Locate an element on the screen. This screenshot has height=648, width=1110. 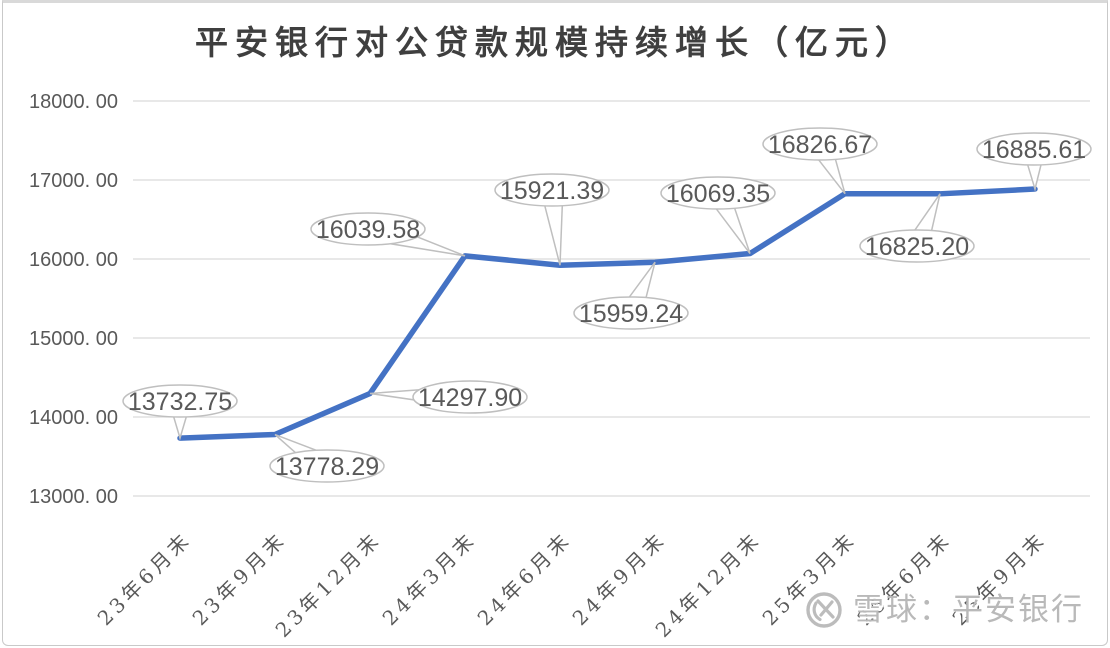
data-callout: 16885.61 is located at coordinates (1034, 162).